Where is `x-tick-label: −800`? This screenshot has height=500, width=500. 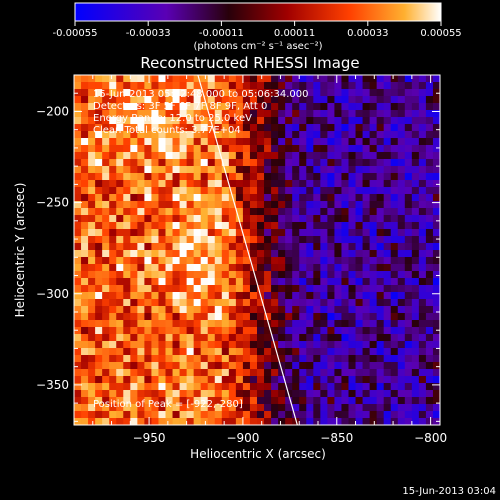 x-tick-label: −800 is located at coordinates (430, 438).